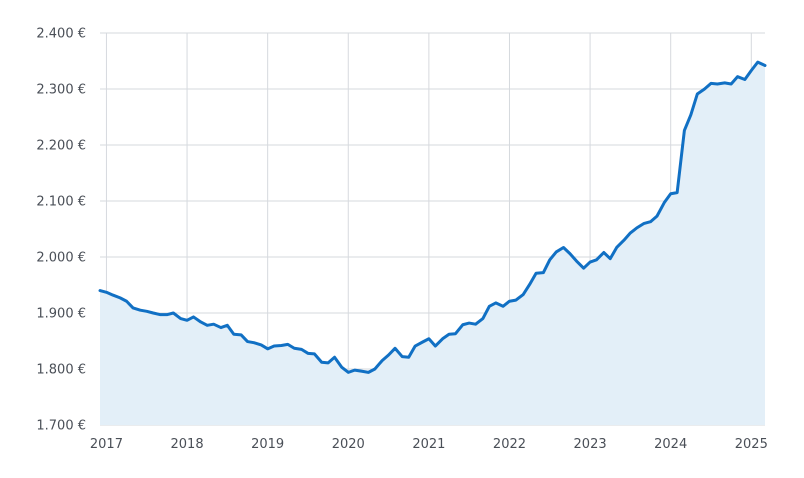  I want to click on y-tick-label: 2.400 €, so click(61, 34).